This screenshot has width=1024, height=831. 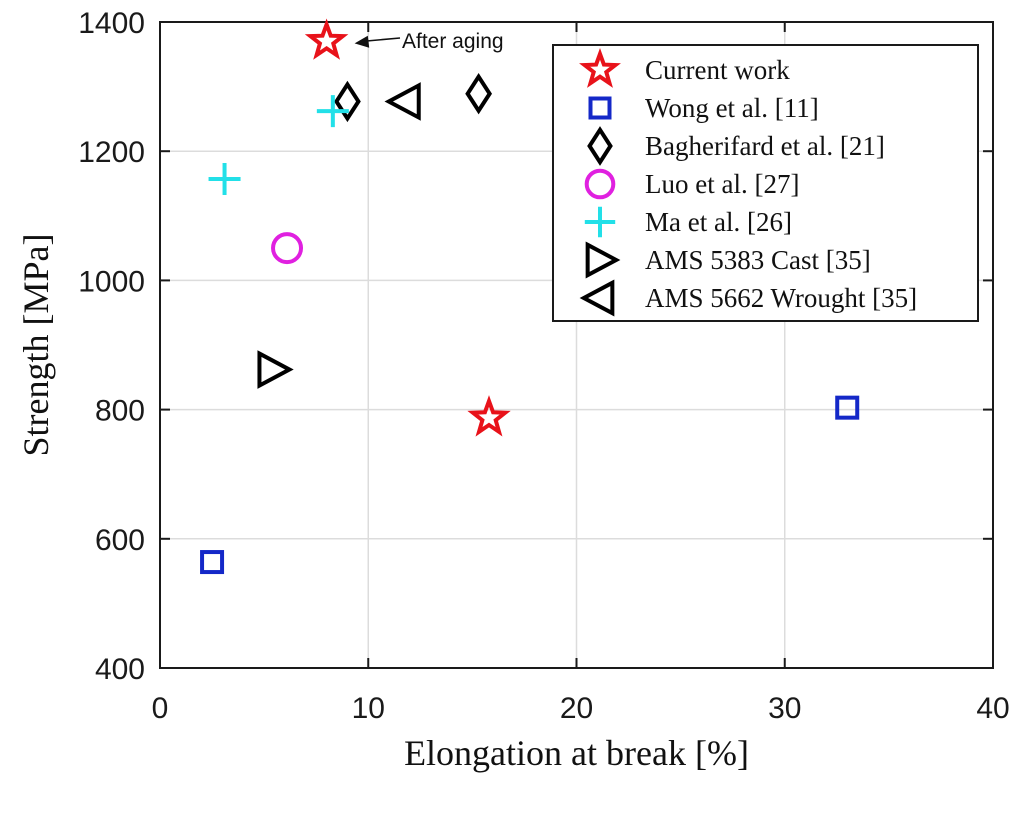 What do you see at coordinates (362, 41) in the screenshot?
I see `annotation-arrowhead` at bounding box center [362, 41].